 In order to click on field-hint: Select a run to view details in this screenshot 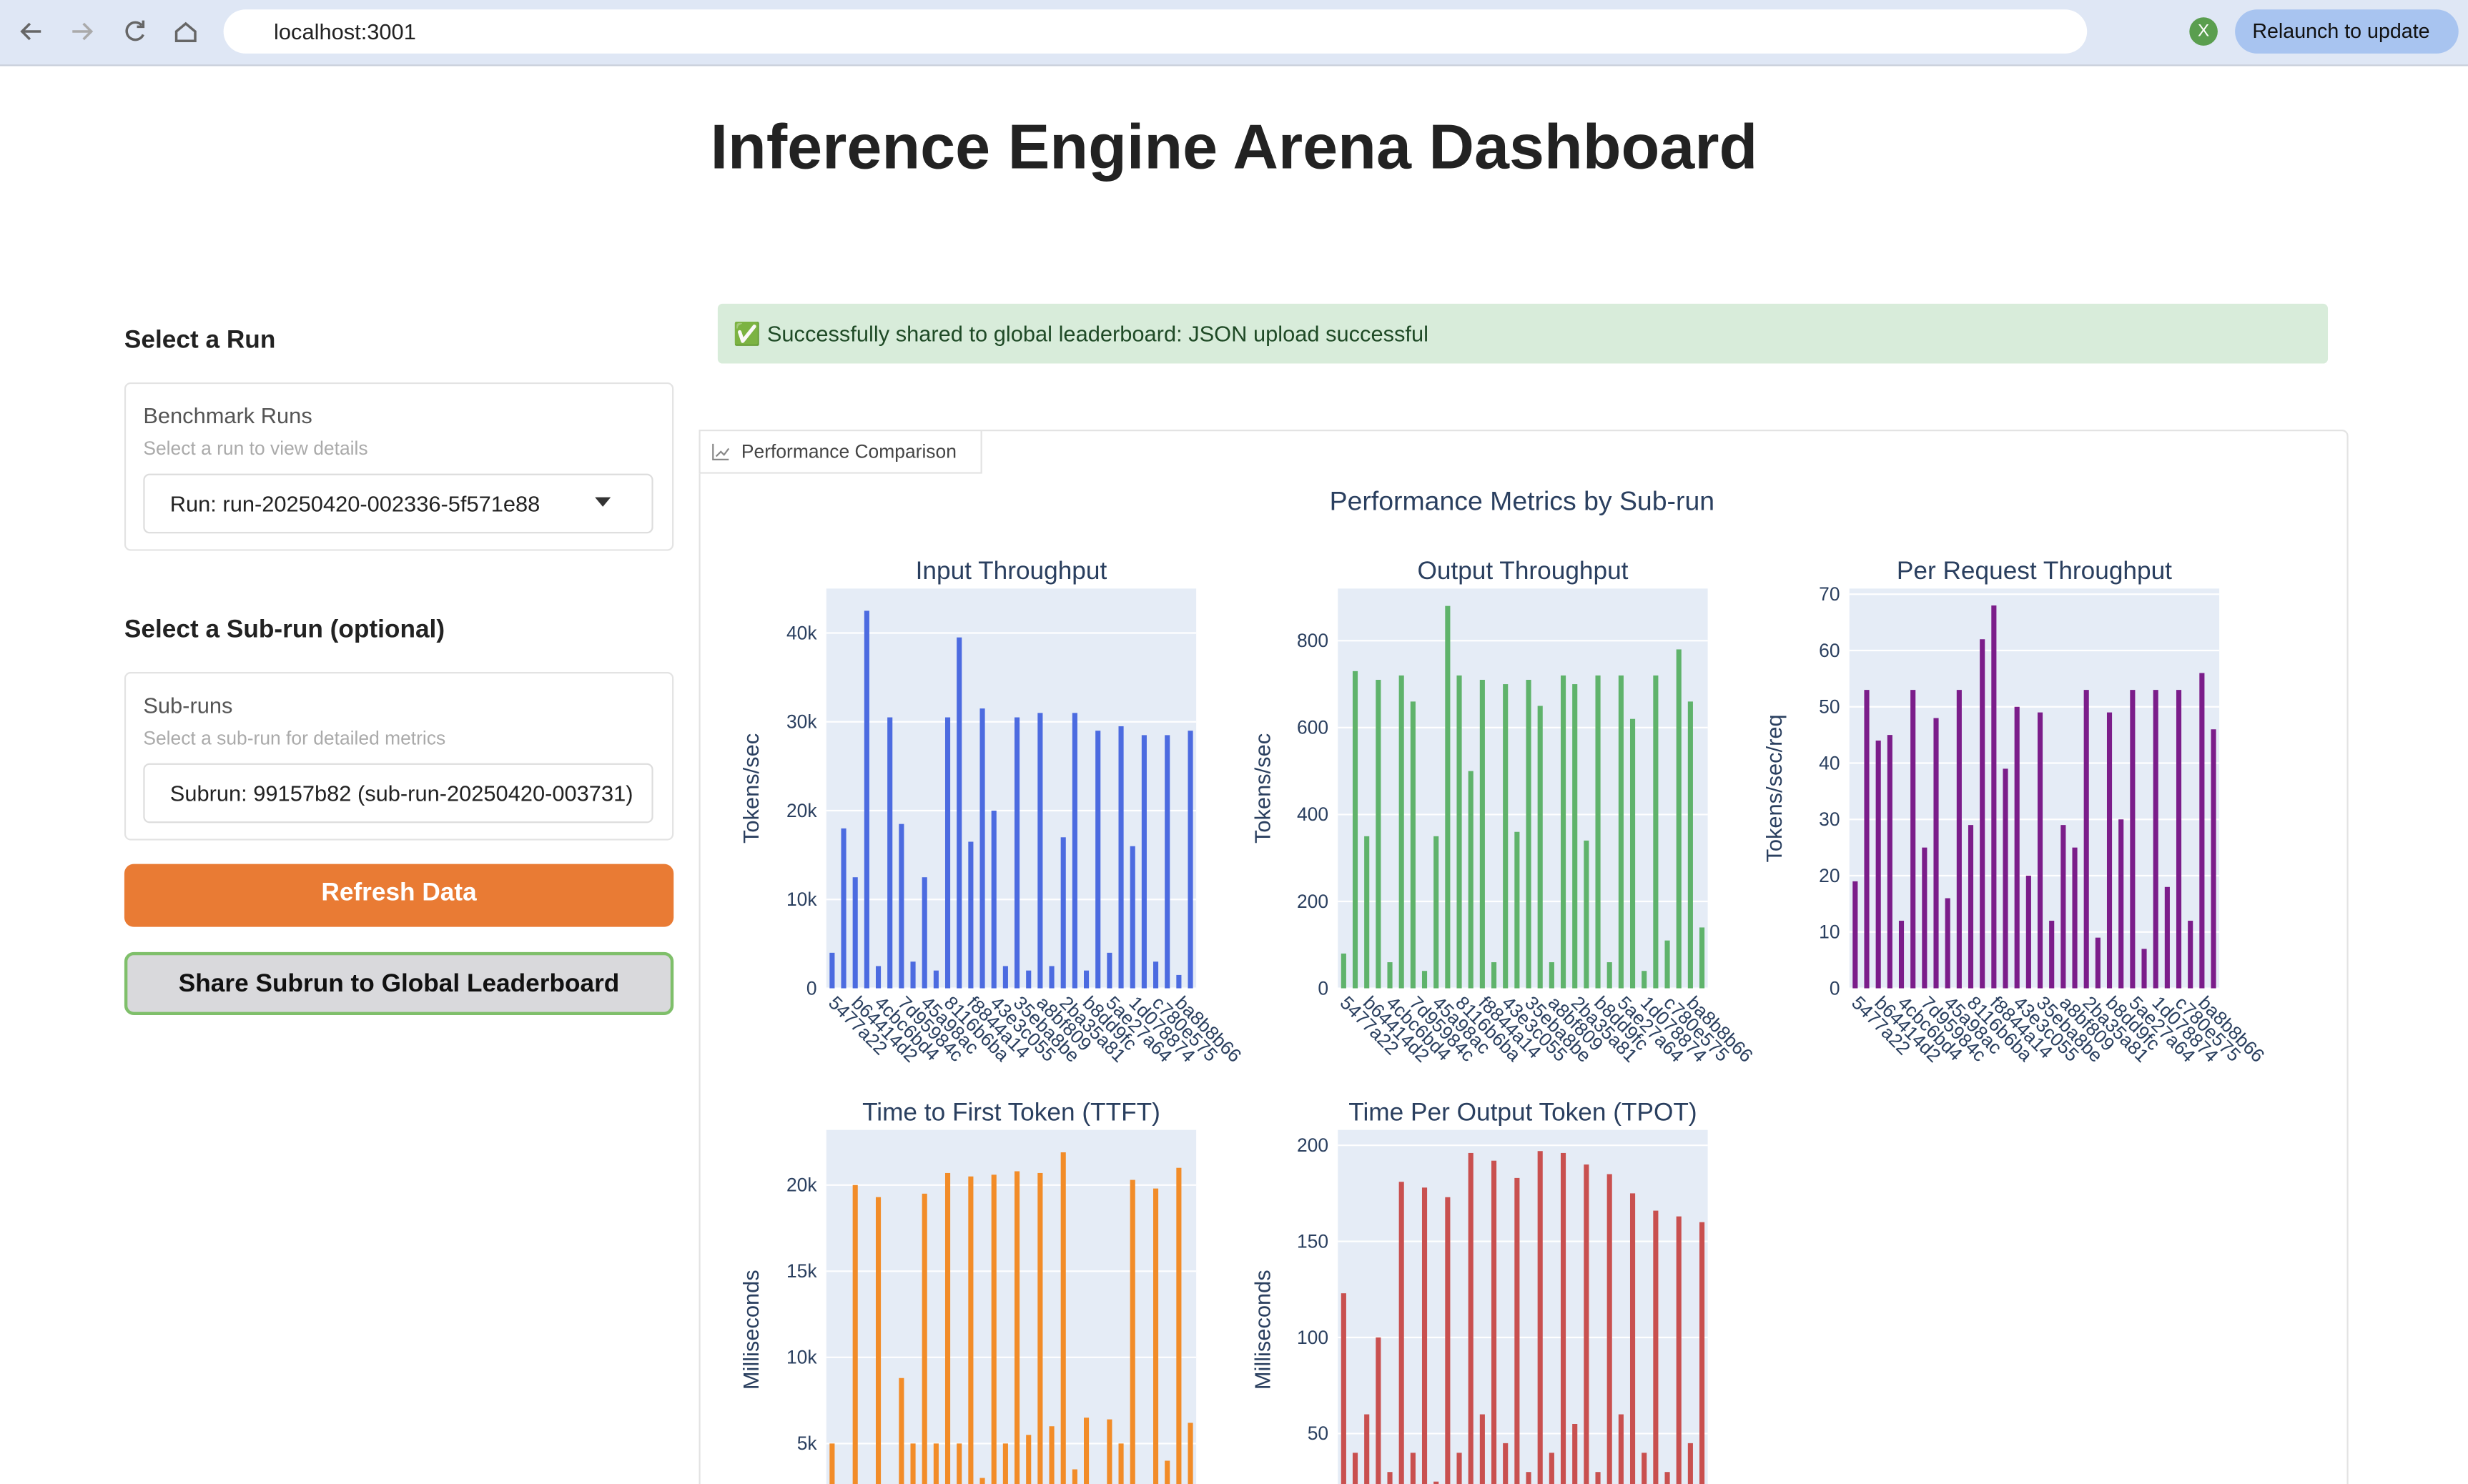, I will do `click(256, 448)`.